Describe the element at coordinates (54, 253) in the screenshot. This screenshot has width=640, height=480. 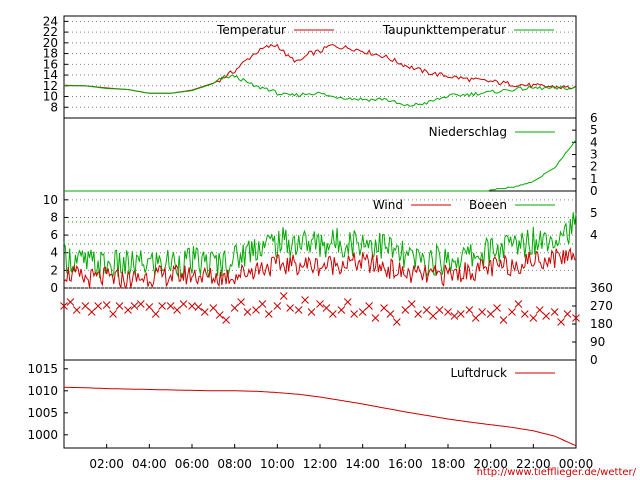
I see `wind-y-tick-label: 4` at that location.